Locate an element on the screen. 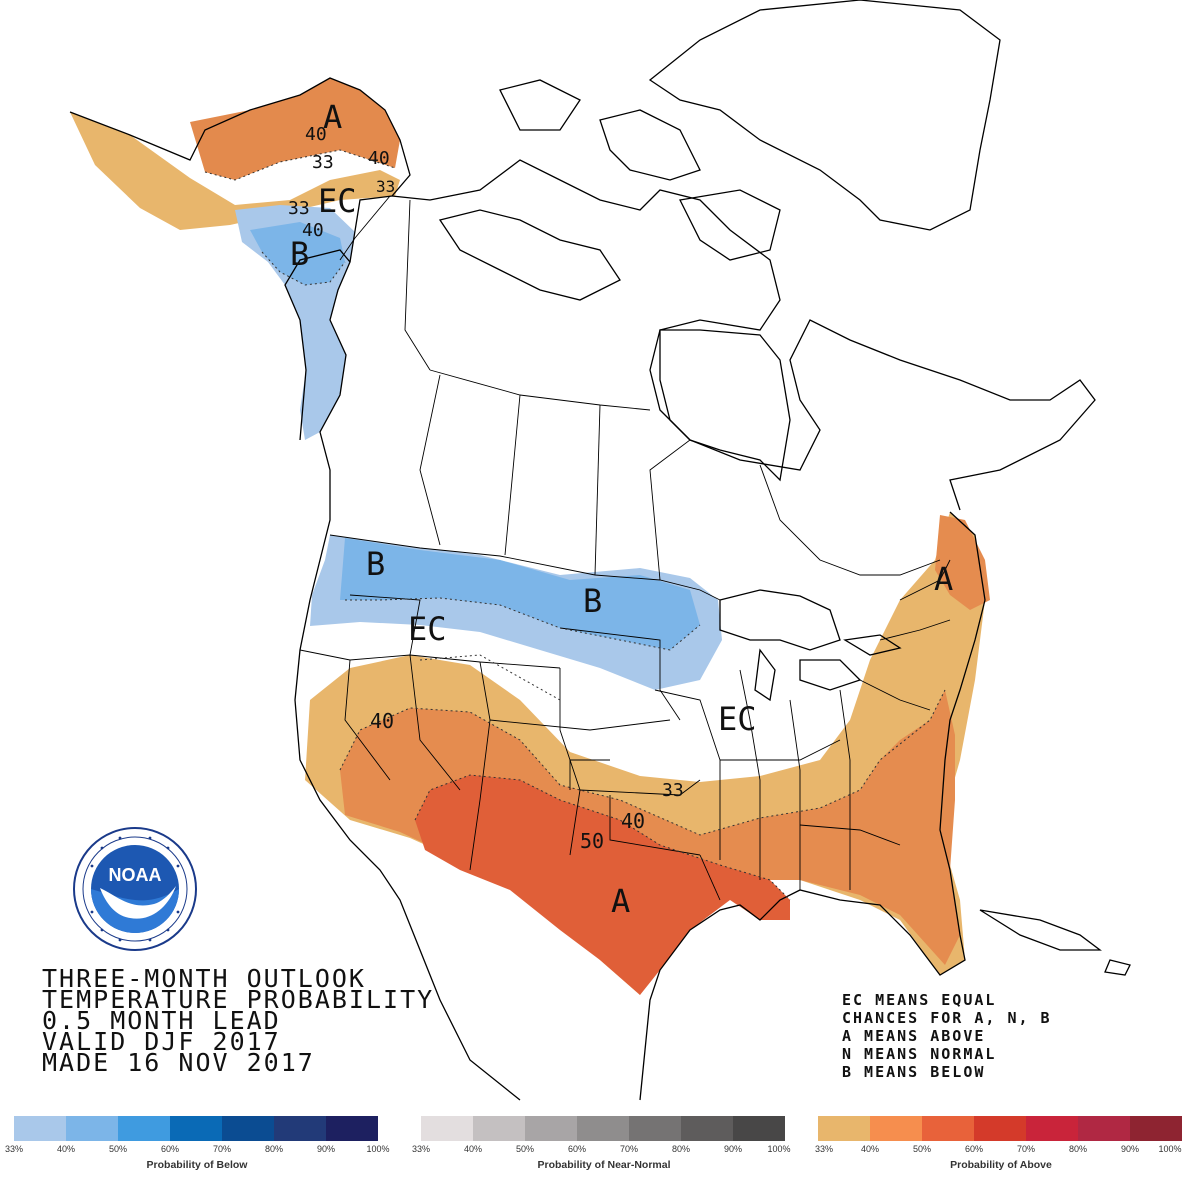 This screenshot has height=1180, width=1200. legend-near-normal-swatches is located at coordinates (604, 1128).